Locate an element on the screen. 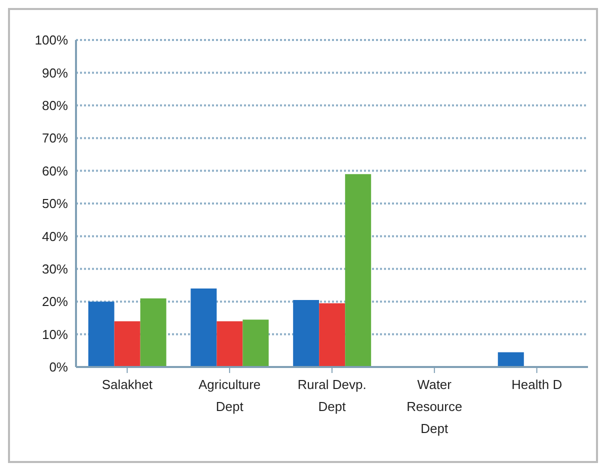  x-tick-label: Rural Devp. Dept is located at coordinates (332, 395).